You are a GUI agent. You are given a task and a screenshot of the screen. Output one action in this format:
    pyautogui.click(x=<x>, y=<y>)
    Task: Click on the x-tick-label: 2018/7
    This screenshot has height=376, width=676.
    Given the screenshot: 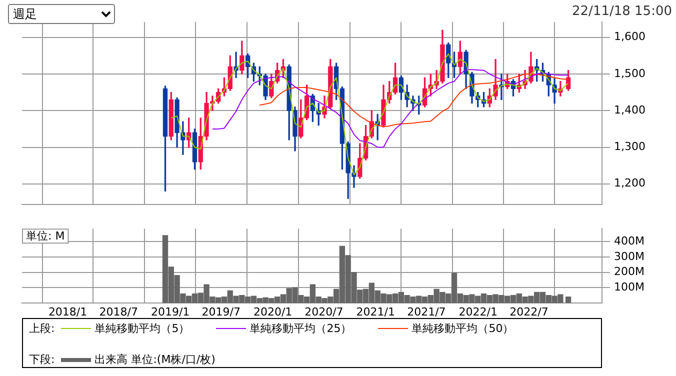 What is the action you would take?
    pyautogui.click(x=118, y=311)
    